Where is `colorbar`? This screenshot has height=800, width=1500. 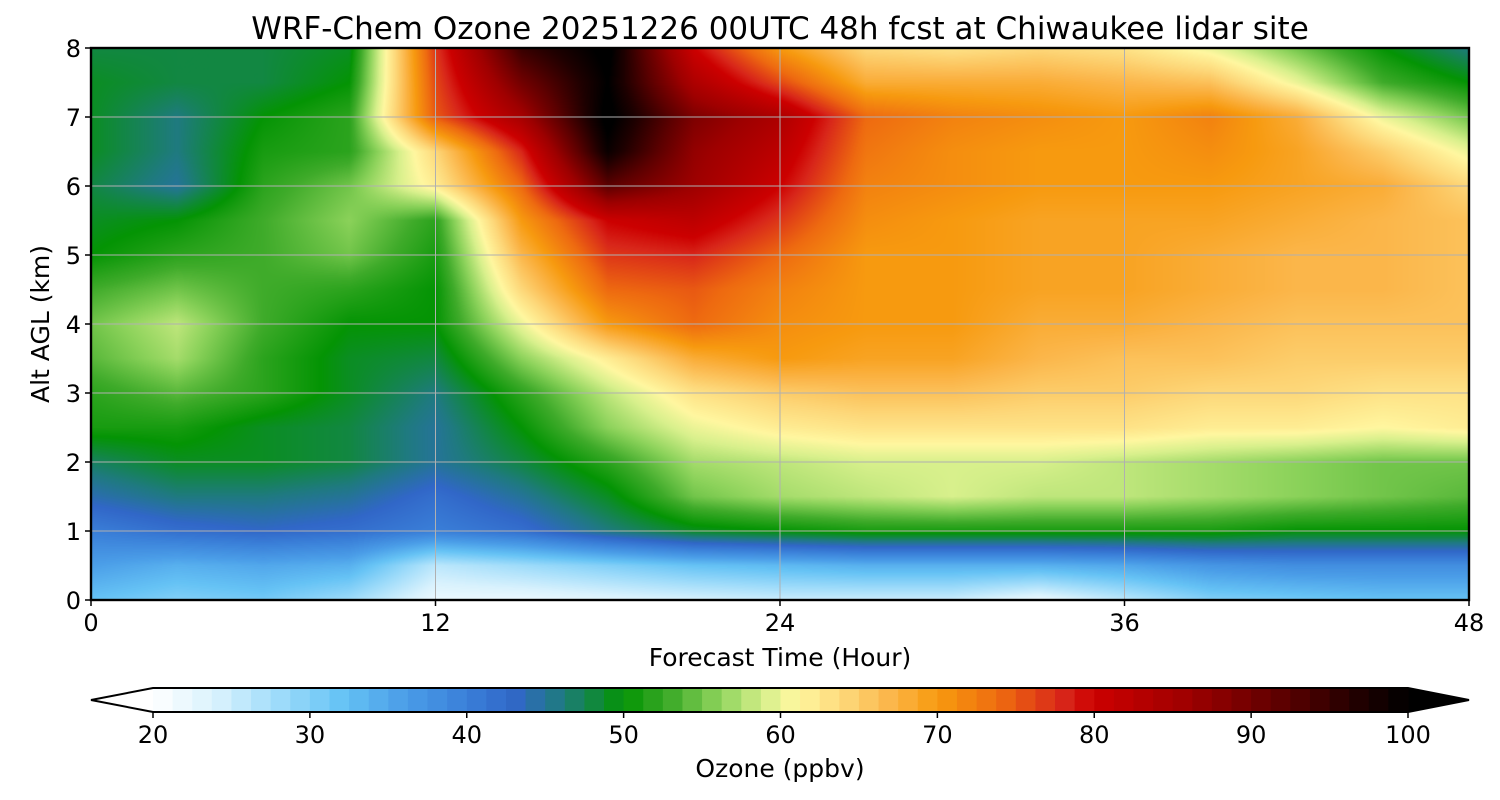
colorbar is located at coordinates (780, 700).